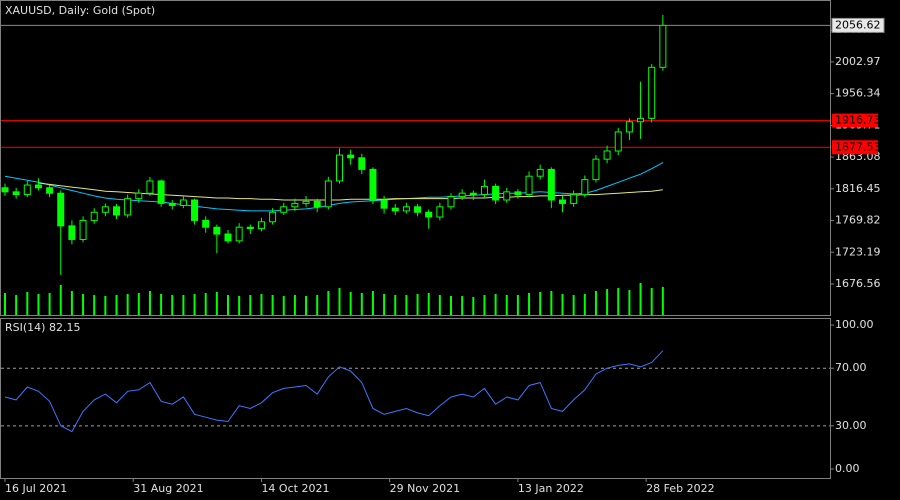  What do you see at coordinates (36, 488) in the screenshot?
I see `x-tick-label: 16 Jul 2021` at bounding box center [36, 488].